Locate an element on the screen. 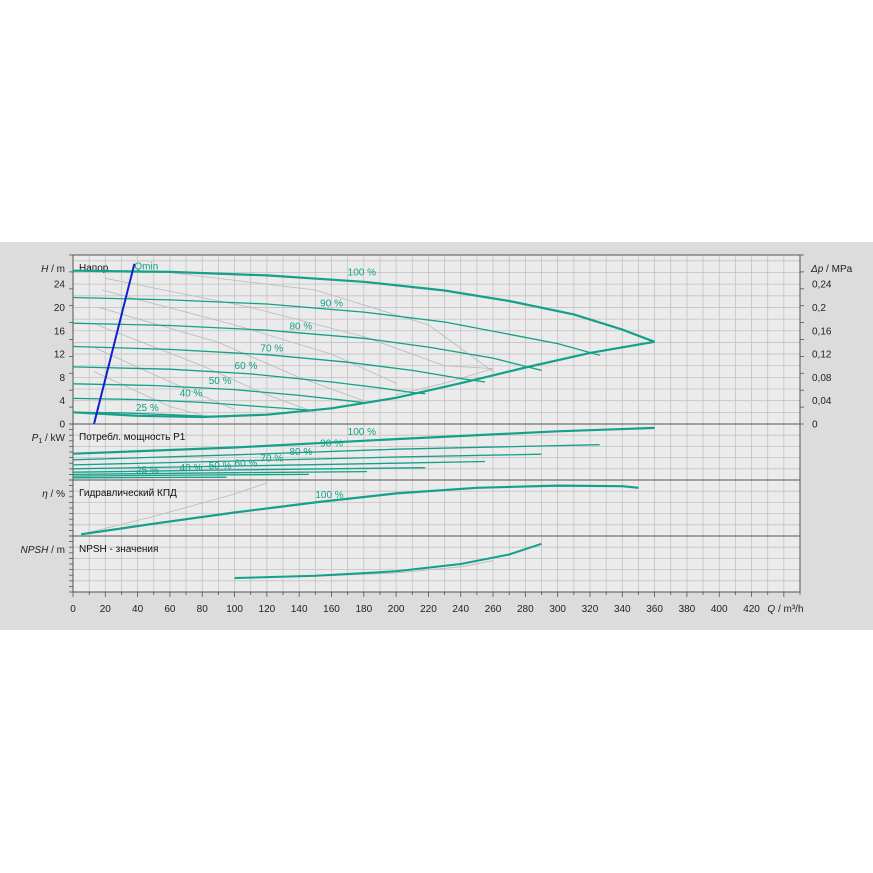 This screenshot has width=873, height=873. panel-title-efficiency: Гидравлический КПД is located at coordinates (128, 493).